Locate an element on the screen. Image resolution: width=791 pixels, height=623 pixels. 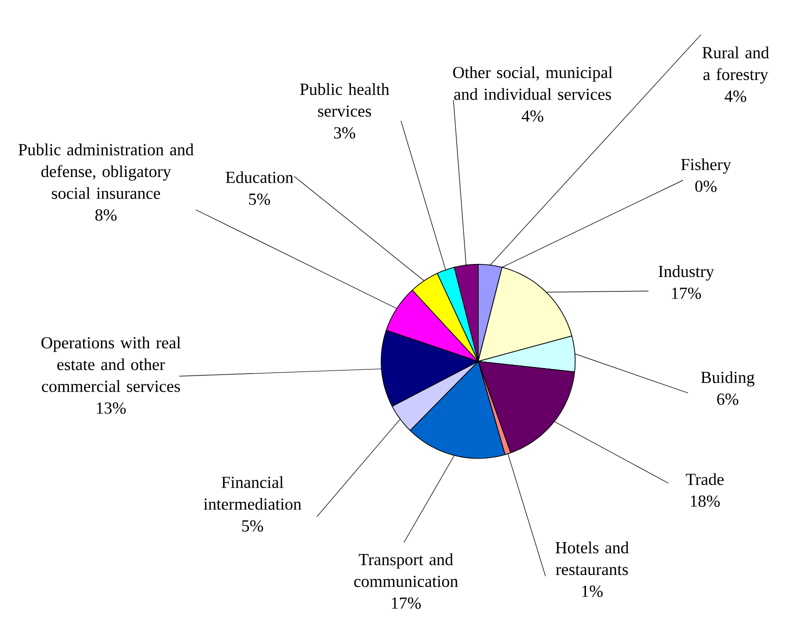
slice-label: Industry is located at coordinates (686, 273).